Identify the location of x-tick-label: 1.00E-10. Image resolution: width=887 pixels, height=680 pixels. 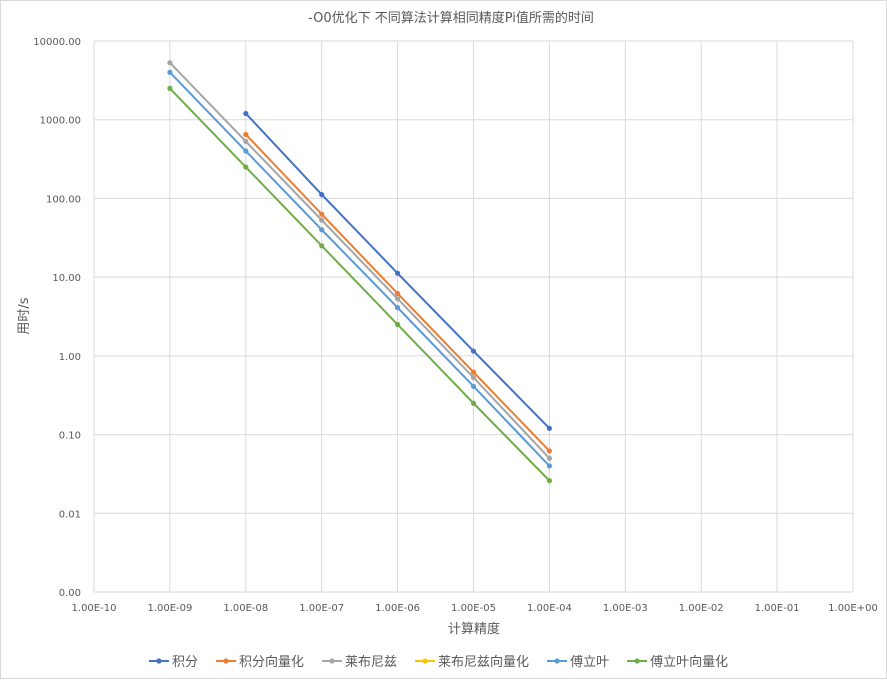
(94, 608).